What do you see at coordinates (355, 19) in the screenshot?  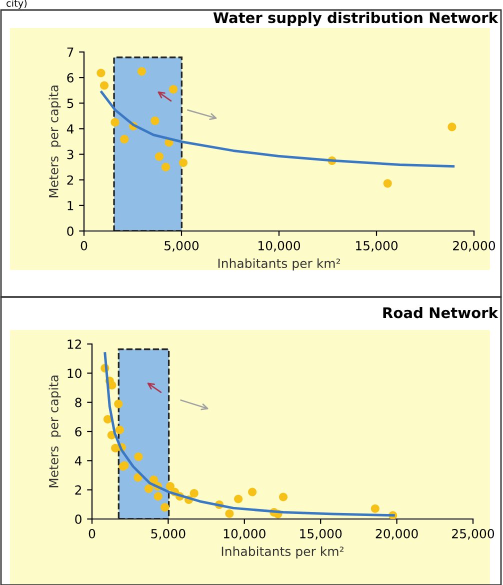 I see `chart-title: Water supply distribution Network` at bounding box center [355, 19].